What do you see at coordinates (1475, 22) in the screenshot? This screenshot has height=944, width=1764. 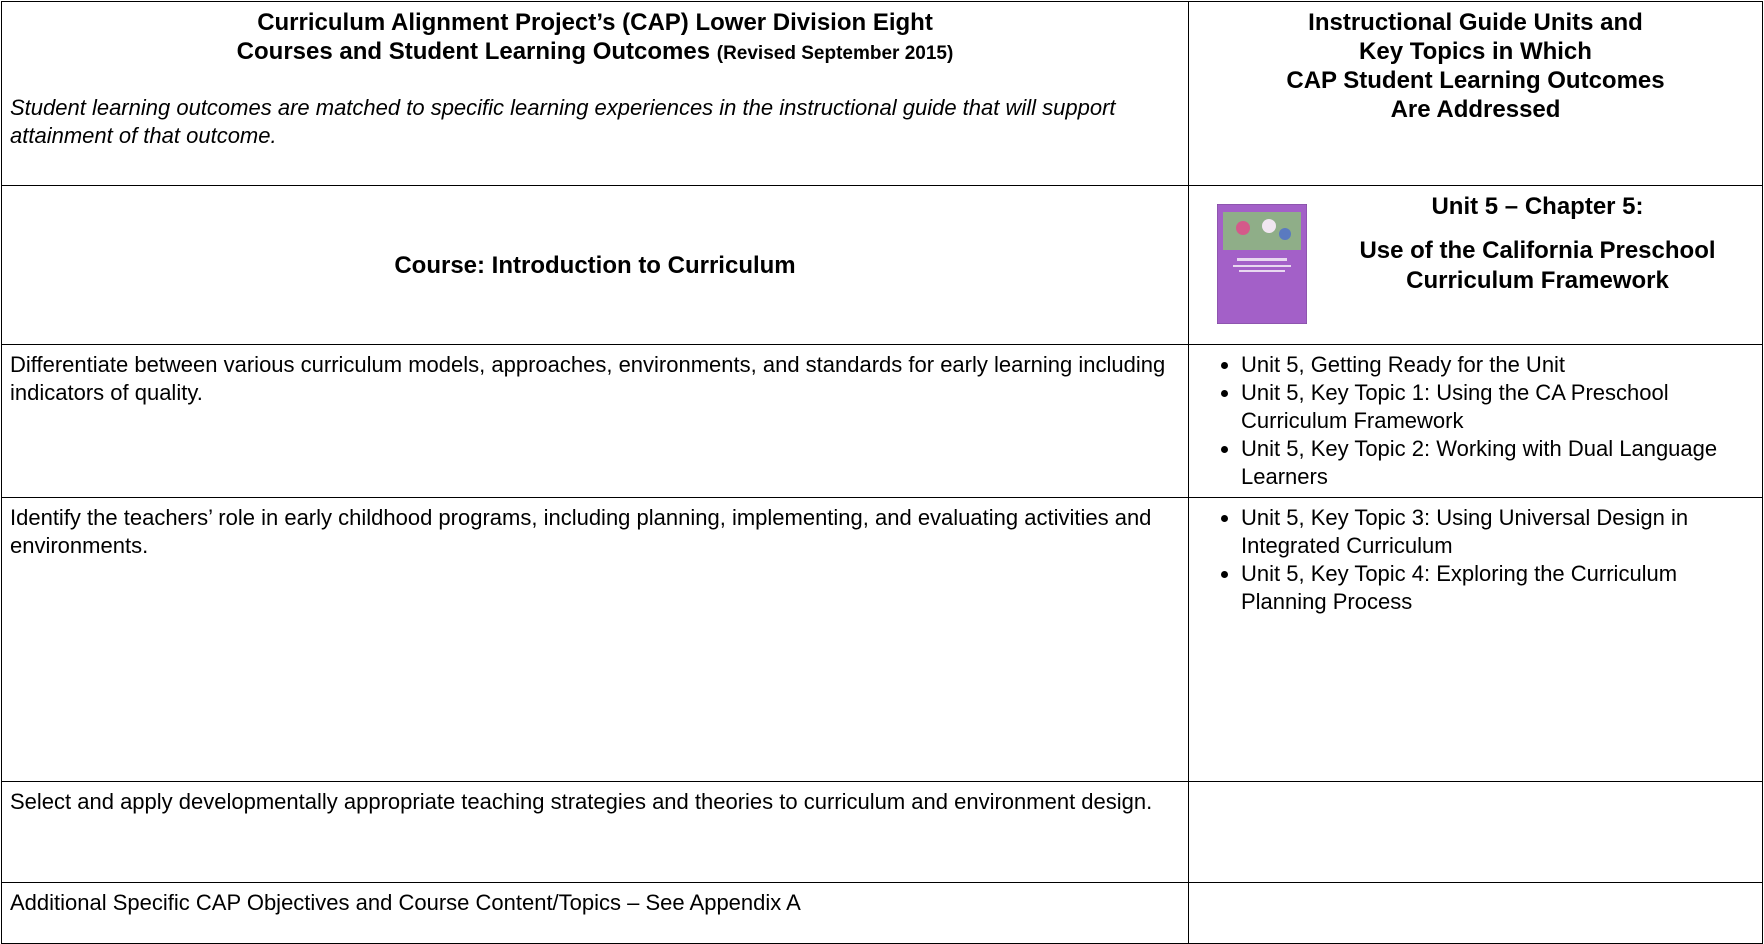 I see `title-line: Instructional Guide Units and` at bounding box center [1475, 22].